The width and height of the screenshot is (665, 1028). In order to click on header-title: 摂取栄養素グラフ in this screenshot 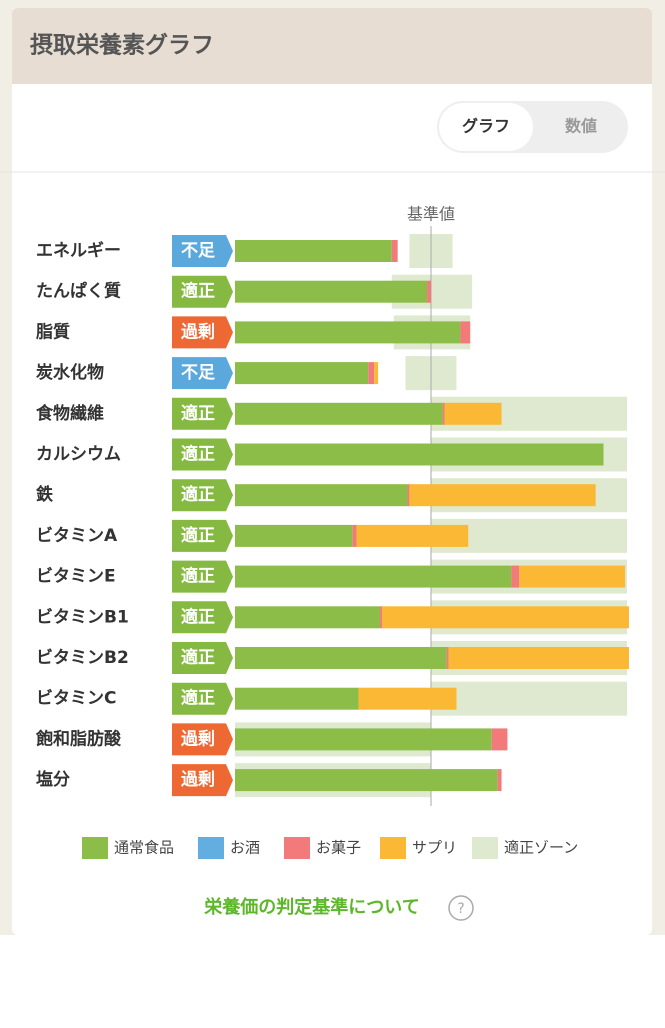, I will do `click(122, 45)`.